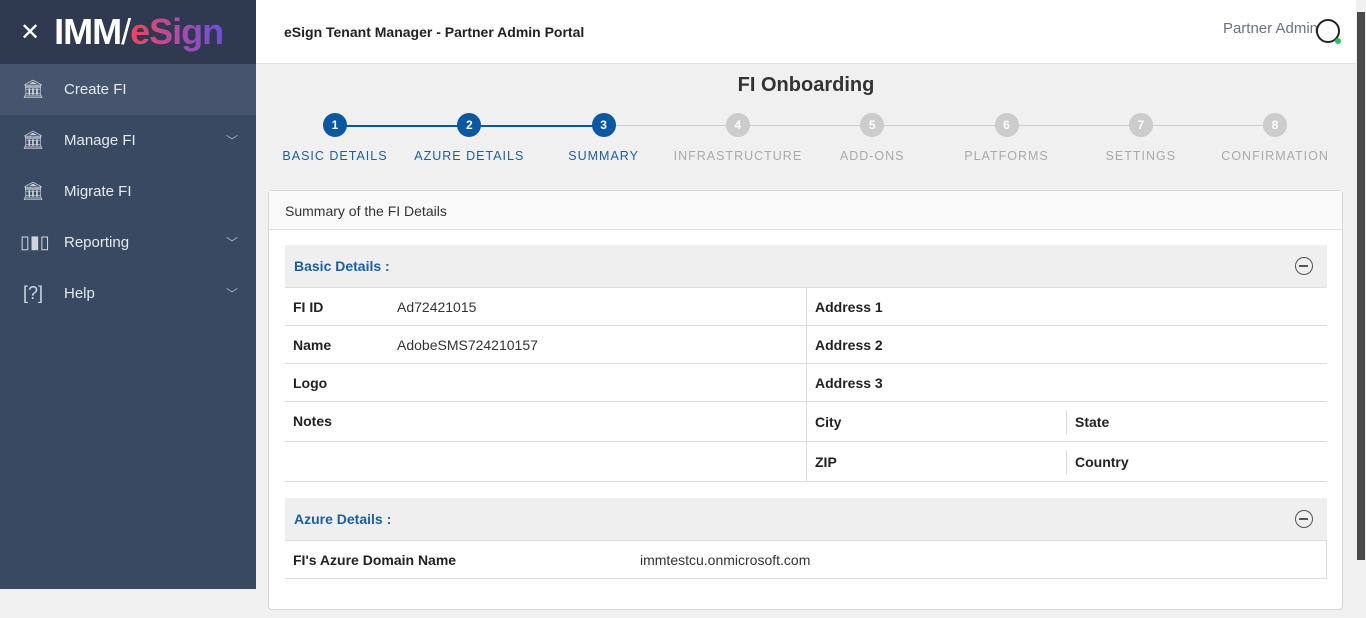  Describe the element at coordinates (725, 559) in the screenshot. I see `azure-domain-value: immtestcu.onmicrosoft.com` at that location.